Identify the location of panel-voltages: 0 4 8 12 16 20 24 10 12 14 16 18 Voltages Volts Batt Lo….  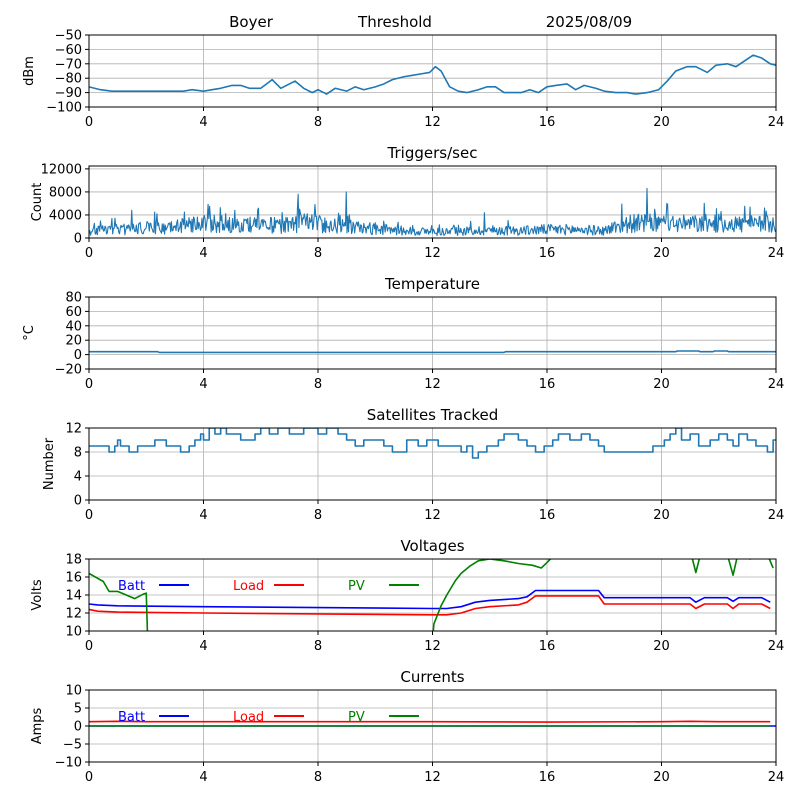
(407, 595).